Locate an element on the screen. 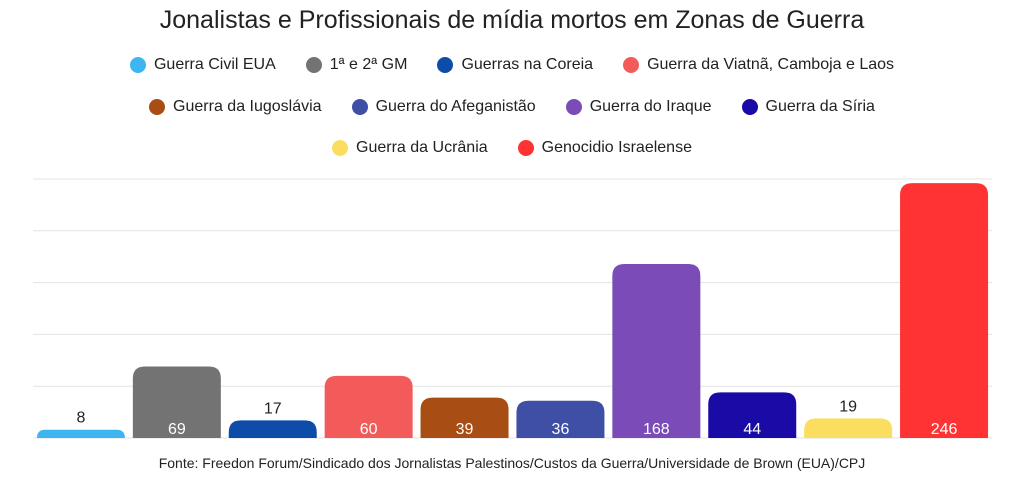 This screenshot has height=480, width=1024. legend-item: 1ª e 2ª GM is located at coordinates (356, 65).